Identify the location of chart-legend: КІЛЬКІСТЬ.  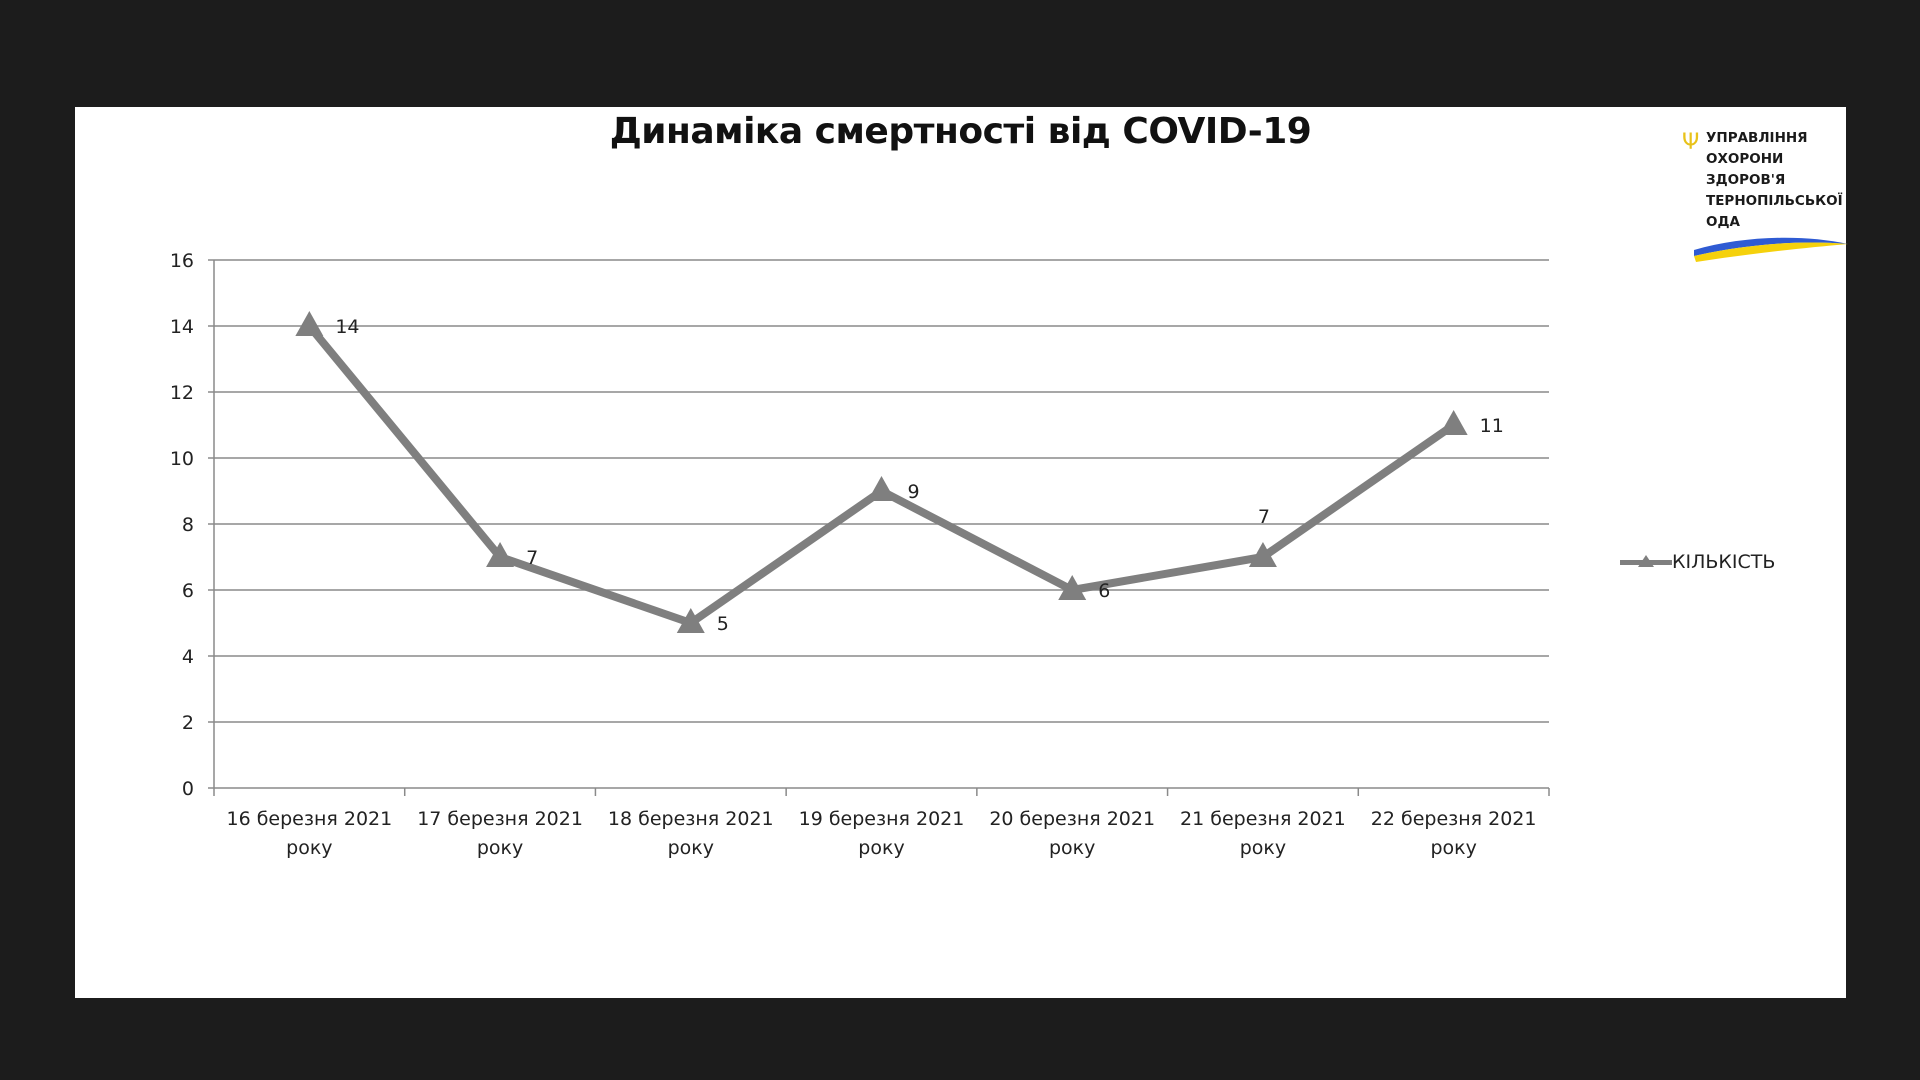
(1697, 562).